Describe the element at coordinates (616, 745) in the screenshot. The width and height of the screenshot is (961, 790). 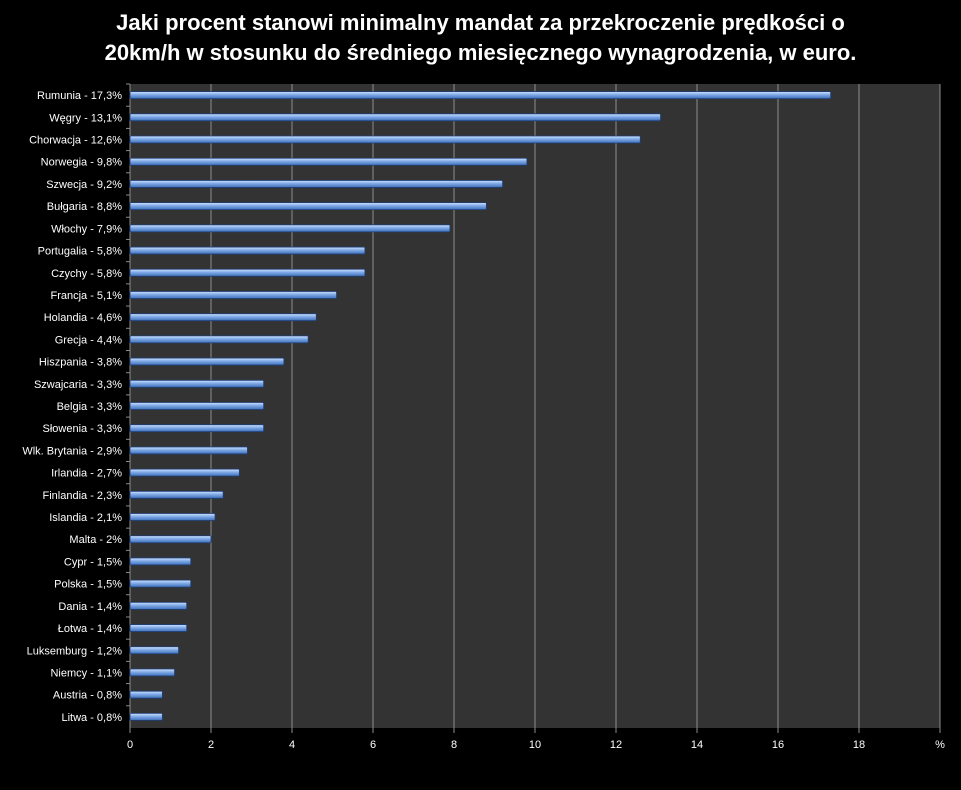
I see `x-tick-label: 12` at that location.